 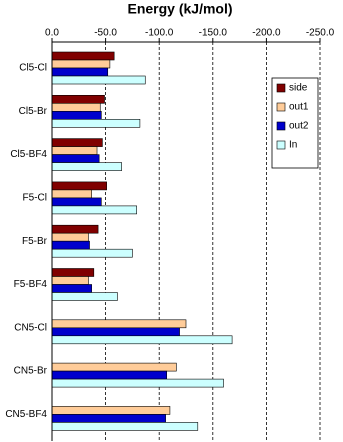 What do you see at coordinates (52, 33) in the screenshot?
I see `x-tick-label: 0.0` at bounding box center [52, 33].